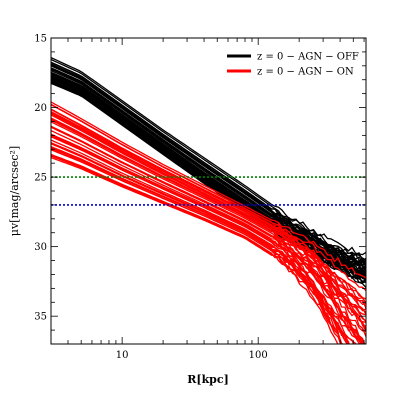 The width and height of the screenshot is (407, 407). Describe the element at coordinates (258, 355) in the screenshot. I see `x-tick-label: 100` at that location.